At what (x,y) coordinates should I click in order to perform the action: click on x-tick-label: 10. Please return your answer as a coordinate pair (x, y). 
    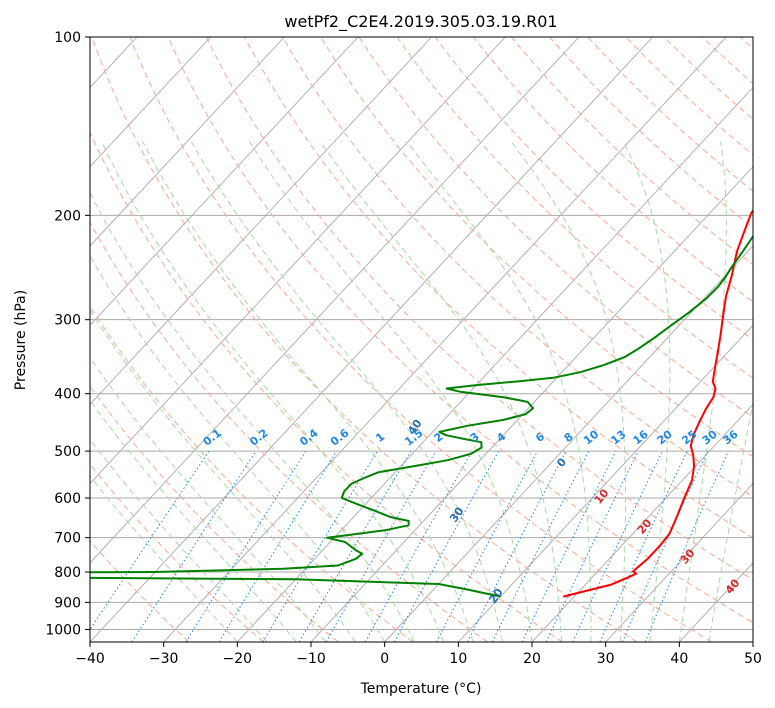
    Looking at the image, I should click on (458, 659).